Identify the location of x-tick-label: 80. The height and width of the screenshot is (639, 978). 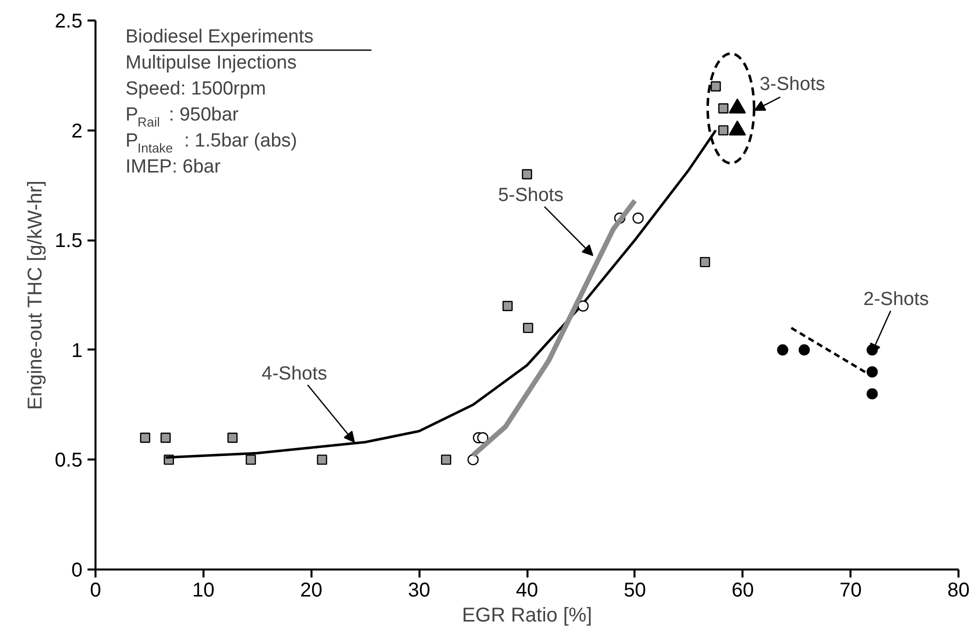
(958, 591).